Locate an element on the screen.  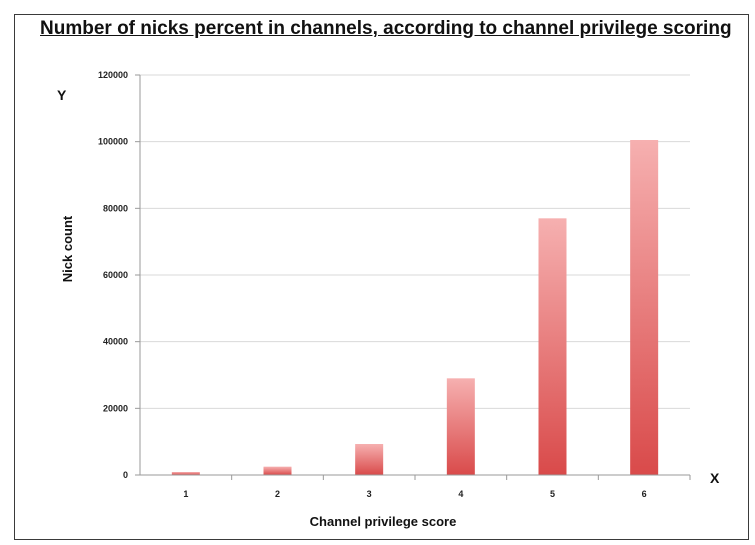
y-tick-label: 40000 is located at coordinates (115, 342).